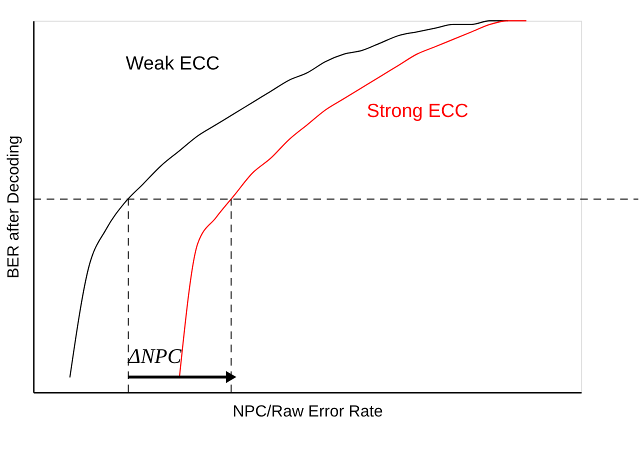 The width and height of the screenshot is (644, 451). I want to click on text: Weak ECC, so click(173, 63).